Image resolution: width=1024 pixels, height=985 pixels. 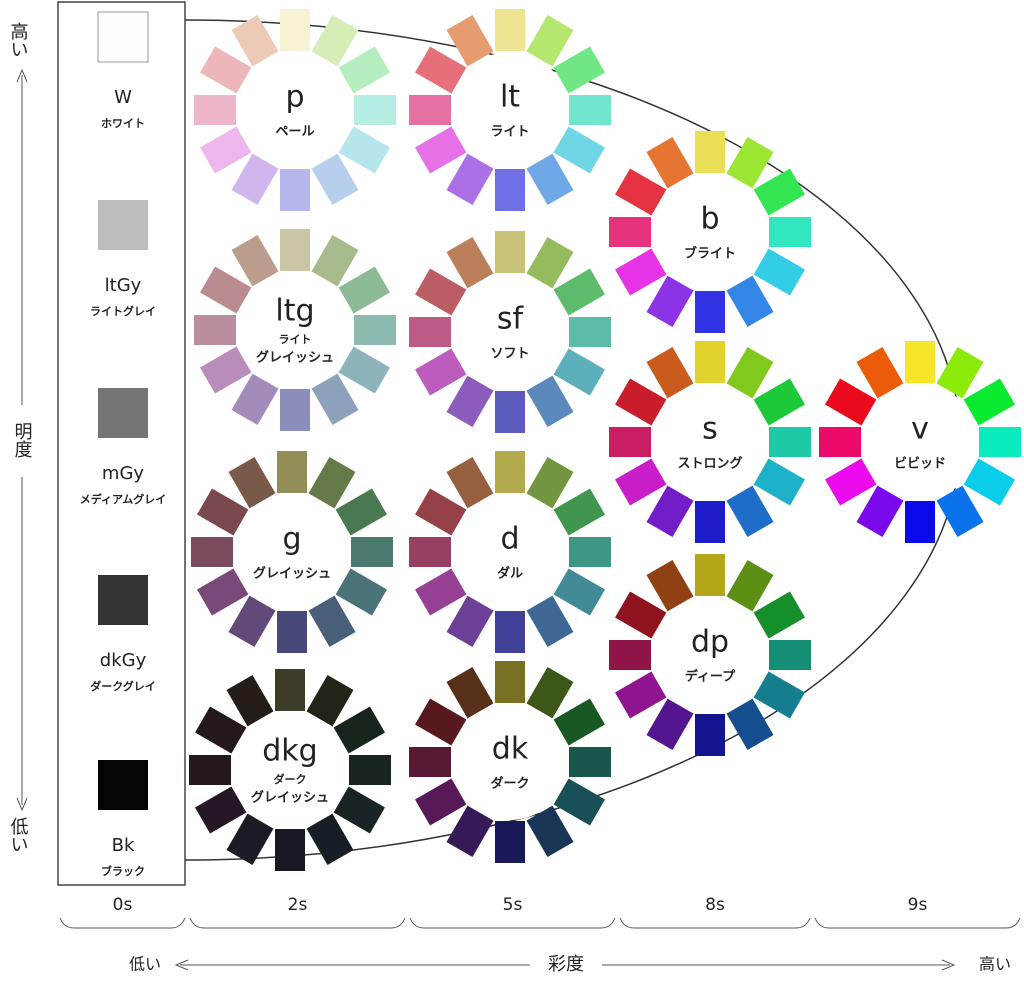 What do you see at coordinates (715, 905) in the screenshot?
I see `chroma-tick: 8s` at bounding box center [715, 905].